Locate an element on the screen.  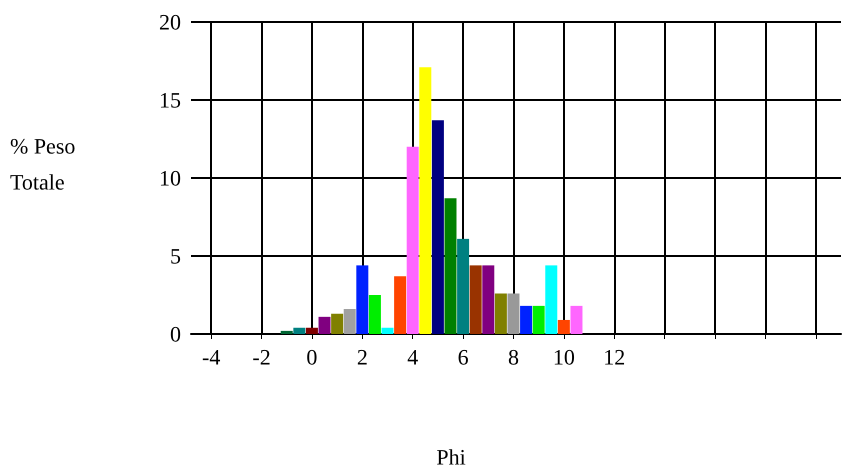
x-tick-label: 4 is located at coordinates (412, 357).